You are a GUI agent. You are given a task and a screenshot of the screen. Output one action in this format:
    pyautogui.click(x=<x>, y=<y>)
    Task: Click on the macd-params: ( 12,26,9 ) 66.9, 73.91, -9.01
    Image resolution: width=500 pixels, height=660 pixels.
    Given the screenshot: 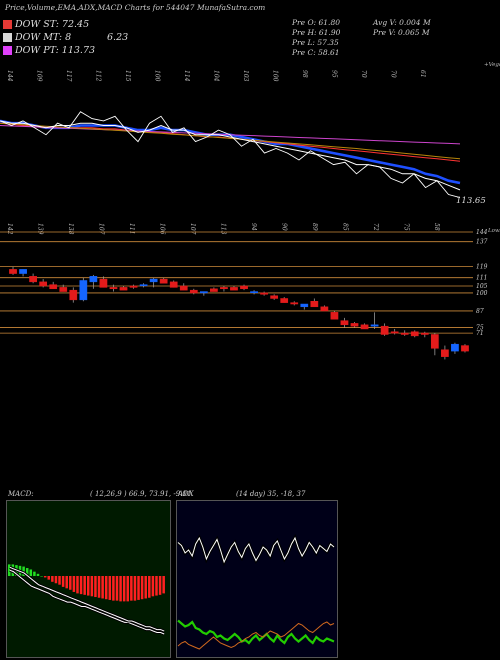 What is the action you would take?
    pyautogui.click(x=141, y=494)
    